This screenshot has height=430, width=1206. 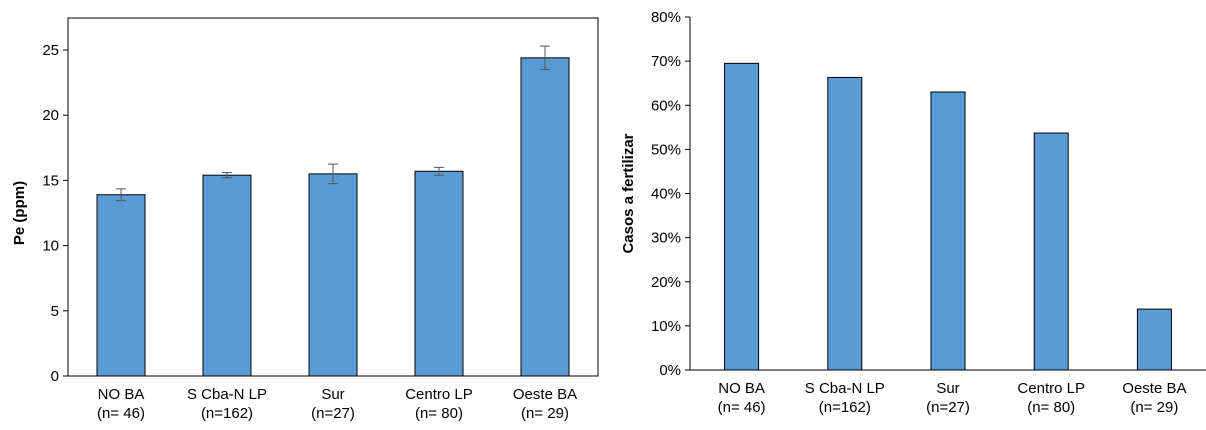 What do you see at coordinates (55, 311) in the screenshot?
I see `y-tick-label: 5` at bounding box center [55, 311].